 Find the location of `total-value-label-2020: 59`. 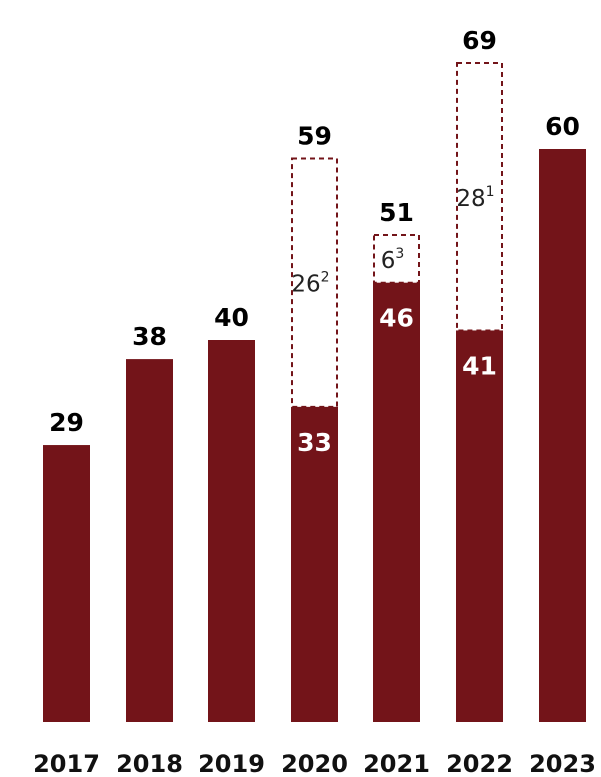

total-value-label-2020: 59 is located at coordinates (314, 136).